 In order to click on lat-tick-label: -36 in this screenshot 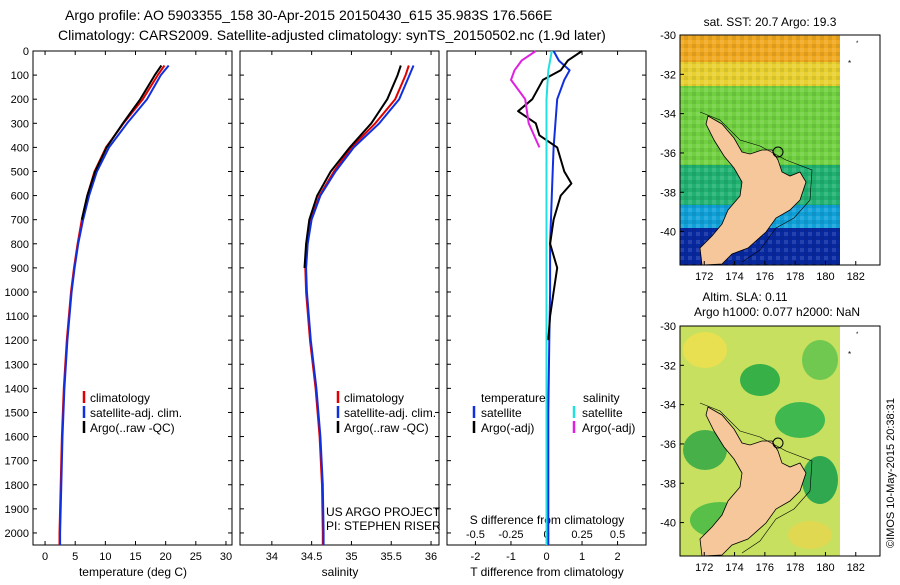, I will do `click(668, 445)`.